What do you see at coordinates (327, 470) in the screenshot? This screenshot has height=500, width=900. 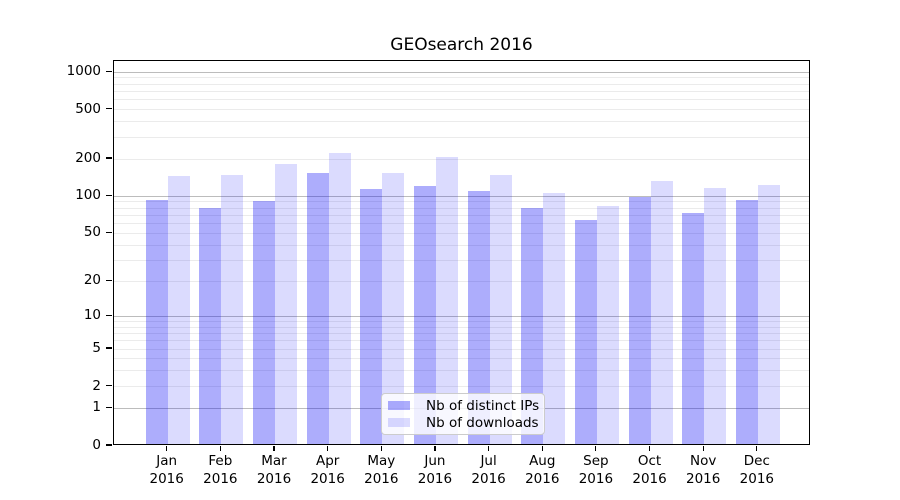 I see `x-tick-label: Apr 2016` at bounding box center [327, 470].